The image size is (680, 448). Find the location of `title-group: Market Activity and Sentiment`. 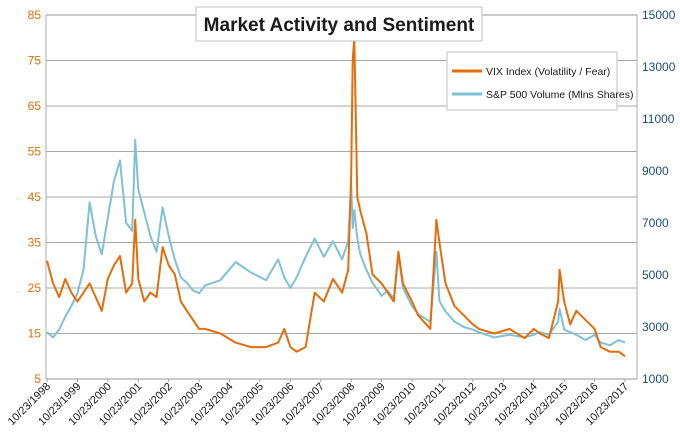

title-group: Market Activity and Sentiment is located at coordinates (339, 24).